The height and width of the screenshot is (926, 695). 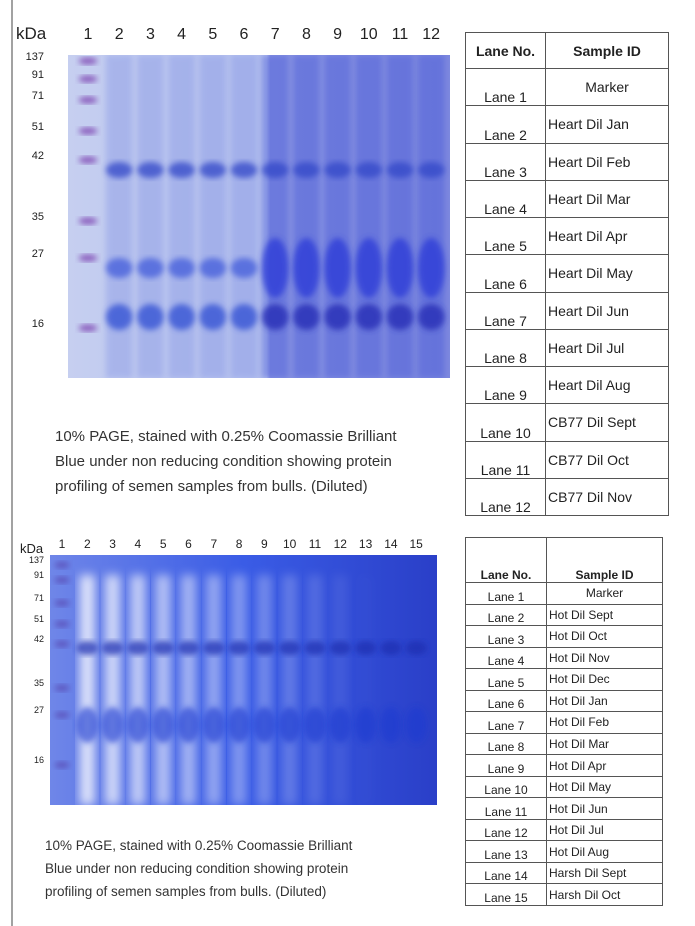 What do you see at coordinates (138, 544) in the screenshot?
I see `lane-number: 4` at bounding box center [138, 544].